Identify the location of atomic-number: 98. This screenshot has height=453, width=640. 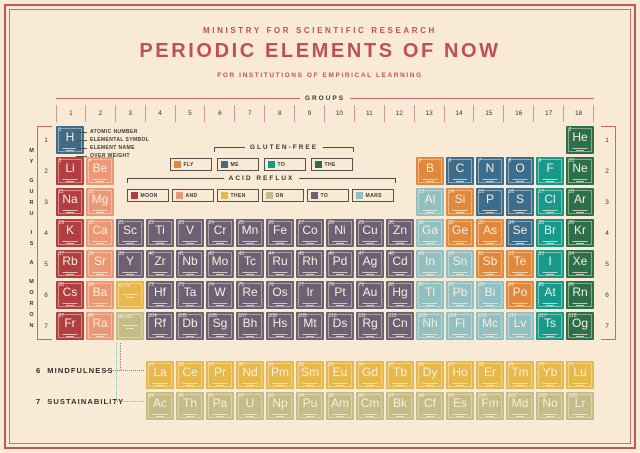
(421, 395).